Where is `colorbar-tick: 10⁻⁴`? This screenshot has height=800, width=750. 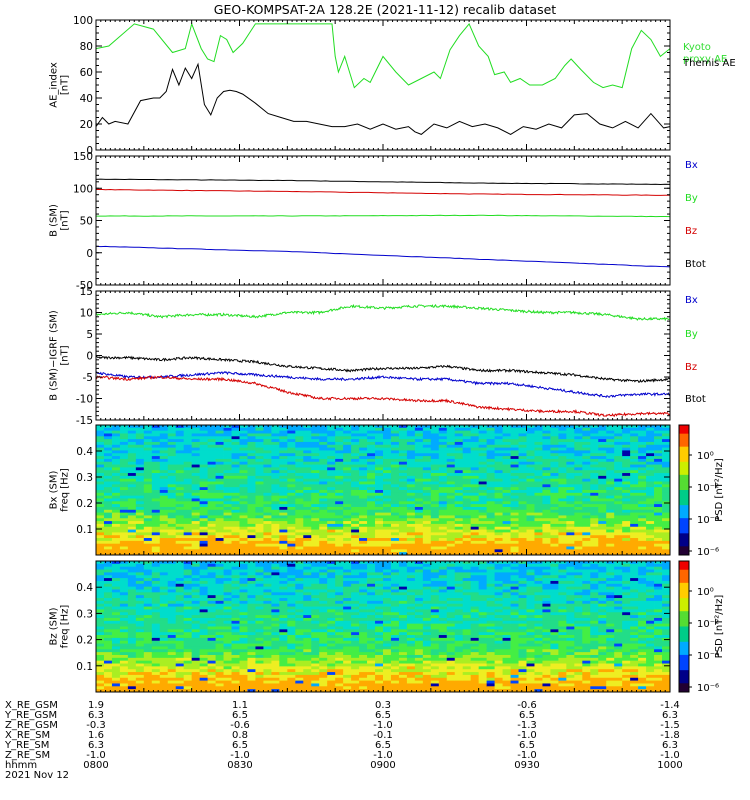 colorbar-tick: 10⁻⁴ is located at coordinates (708, 520).